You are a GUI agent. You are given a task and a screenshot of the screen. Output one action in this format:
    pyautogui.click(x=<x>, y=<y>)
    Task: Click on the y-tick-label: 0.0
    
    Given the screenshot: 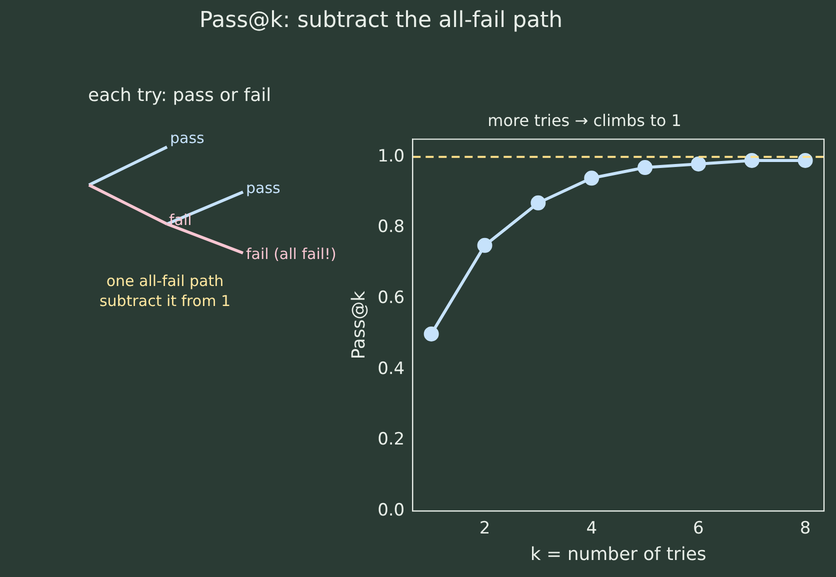 What is the action you would take?
    pyautogui.click(x=391, y=510)
    